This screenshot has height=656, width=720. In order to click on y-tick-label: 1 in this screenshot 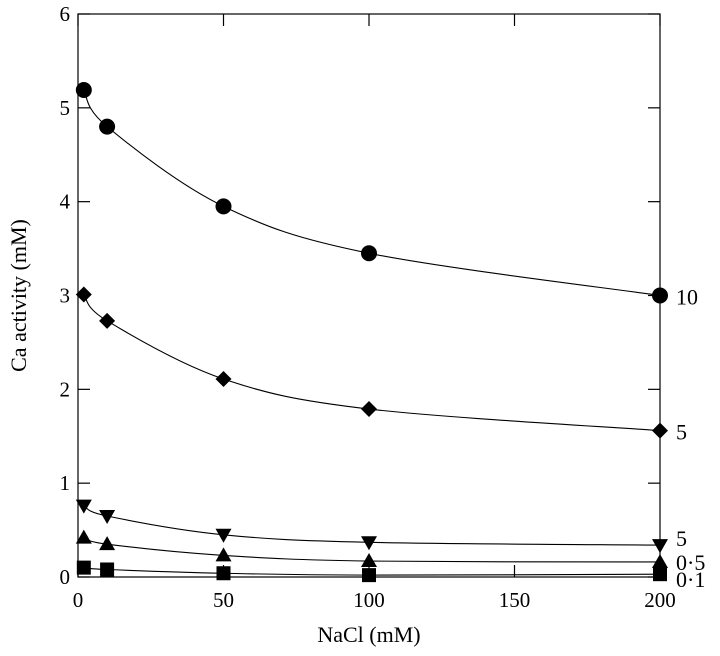, I will do `click(65, 483)`.